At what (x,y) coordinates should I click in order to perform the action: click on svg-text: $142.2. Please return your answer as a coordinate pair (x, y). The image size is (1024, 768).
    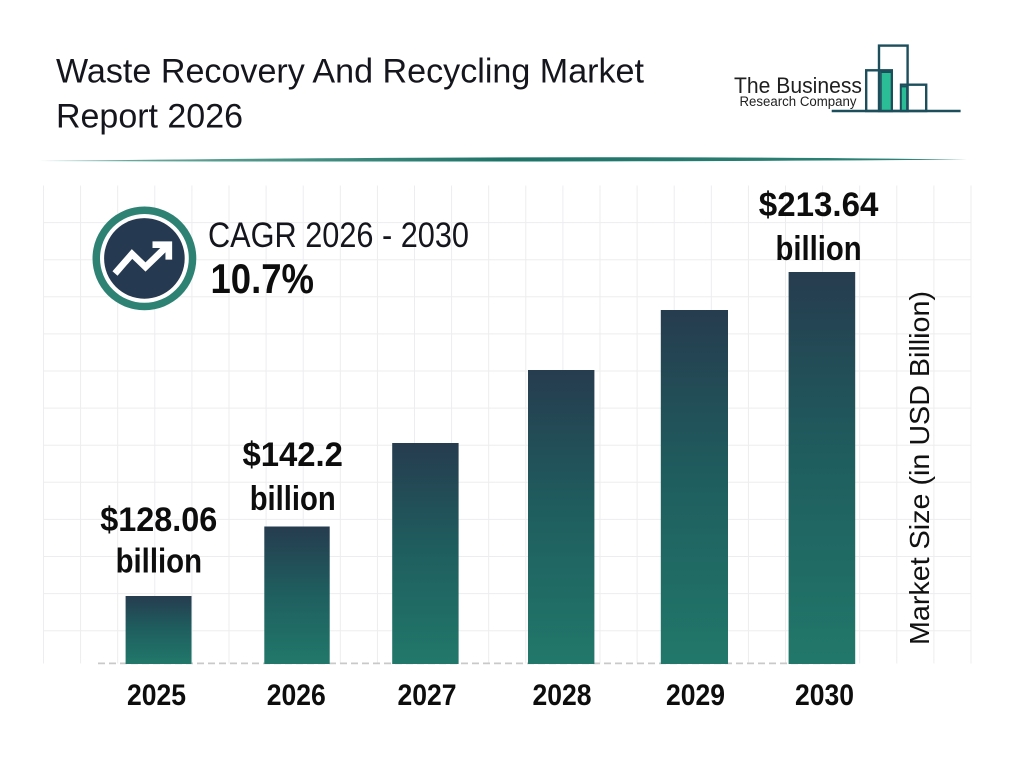
    Looking at the image, I should click on (292, 455).